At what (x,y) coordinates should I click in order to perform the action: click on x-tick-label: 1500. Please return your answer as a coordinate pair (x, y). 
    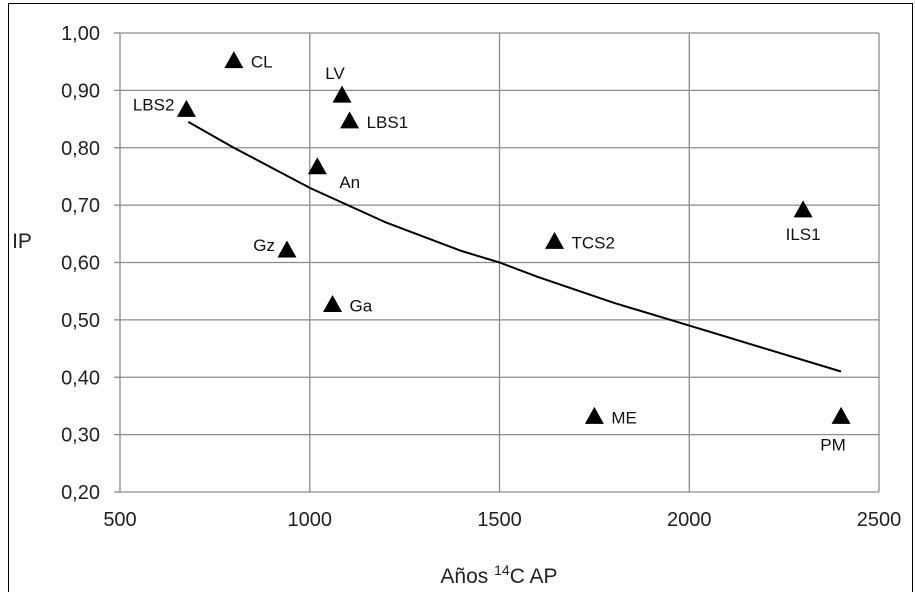
    Looking at the image, I should click on (499, 520).